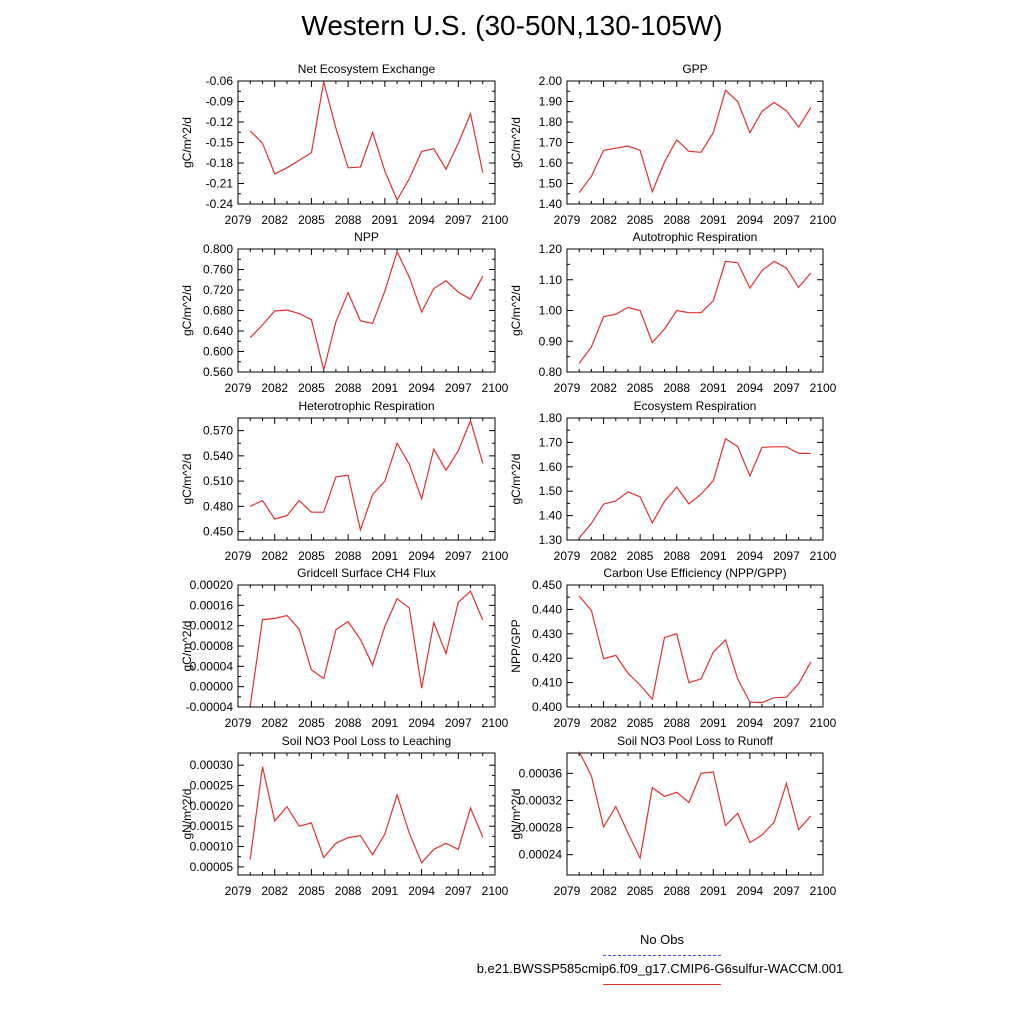  Describe the element at coordinates (212, 585) in the screenshot. I see `panel-7-ytick-label: 0.00020` at that location.